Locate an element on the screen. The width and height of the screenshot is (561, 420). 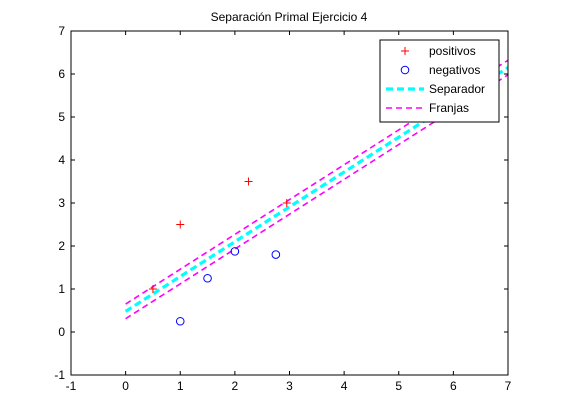
y-tick-label: 3 is located at coordinates (61, 203).